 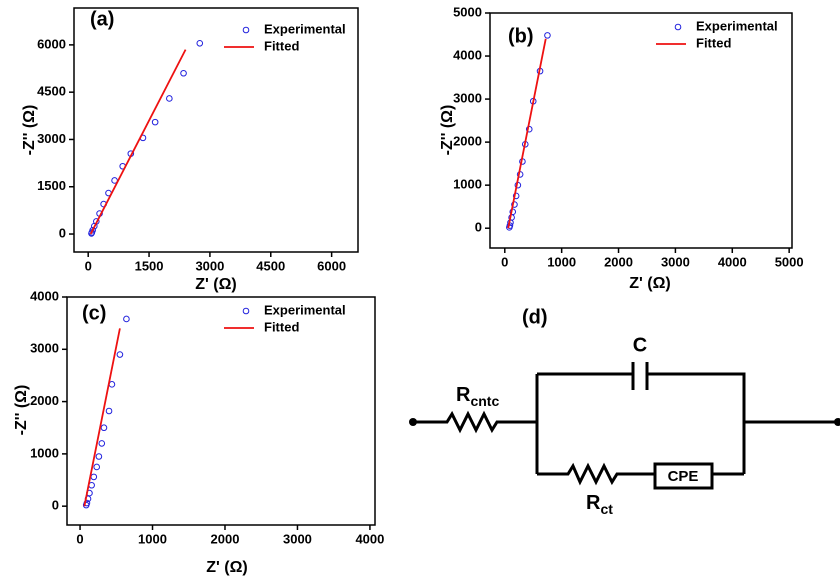 I want to click on capacitor, so click(x=640, y=376).